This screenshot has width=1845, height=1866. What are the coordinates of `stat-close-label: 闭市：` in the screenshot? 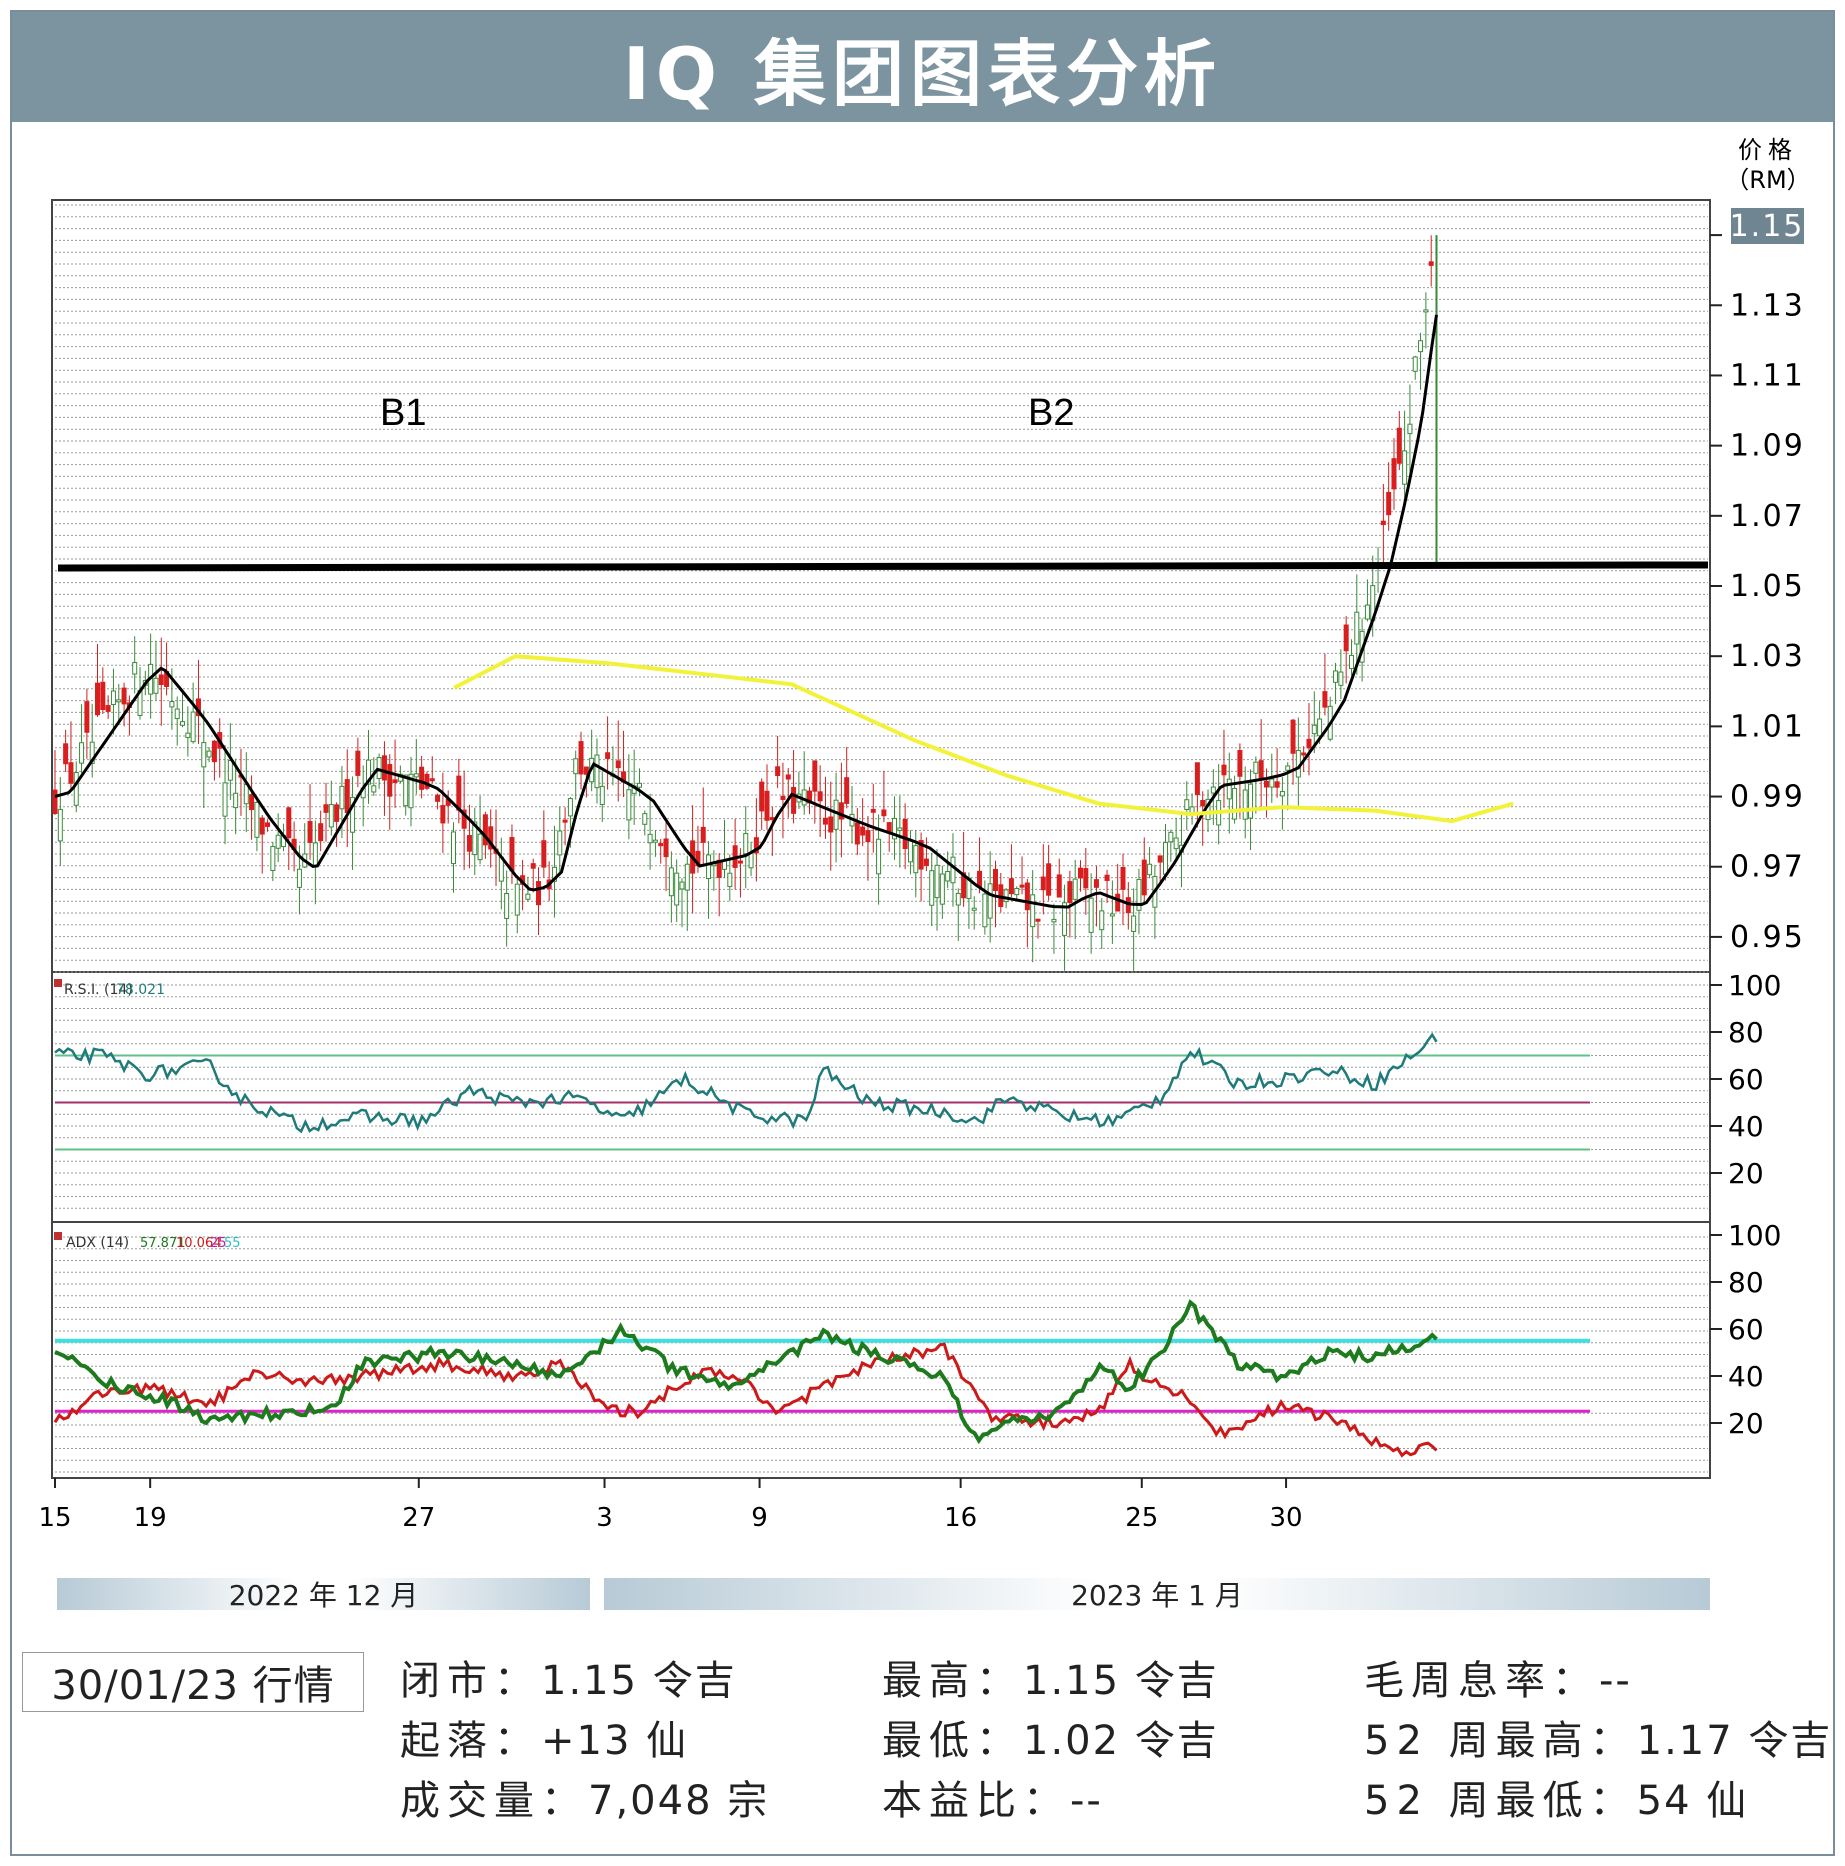 It's located at (470, 1681).